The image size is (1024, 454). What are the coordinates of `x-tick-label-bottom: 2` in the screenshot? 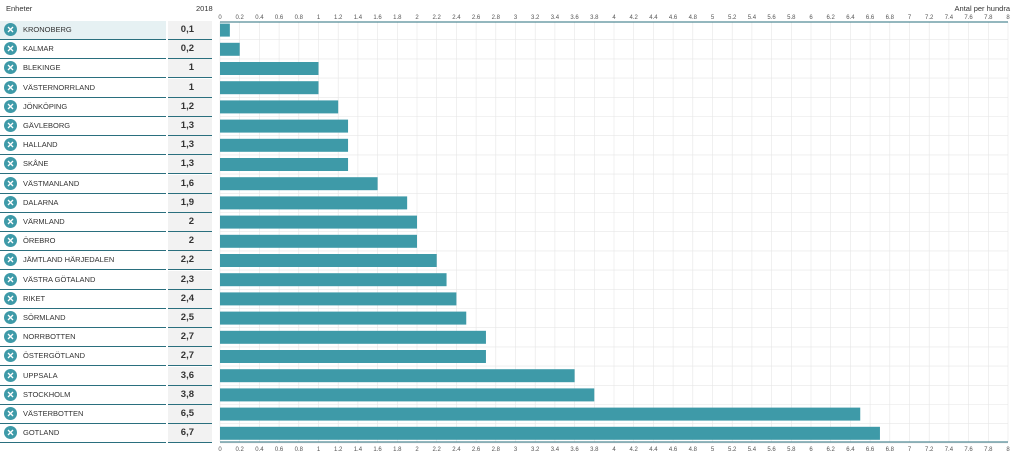 It's located at (417, 450).